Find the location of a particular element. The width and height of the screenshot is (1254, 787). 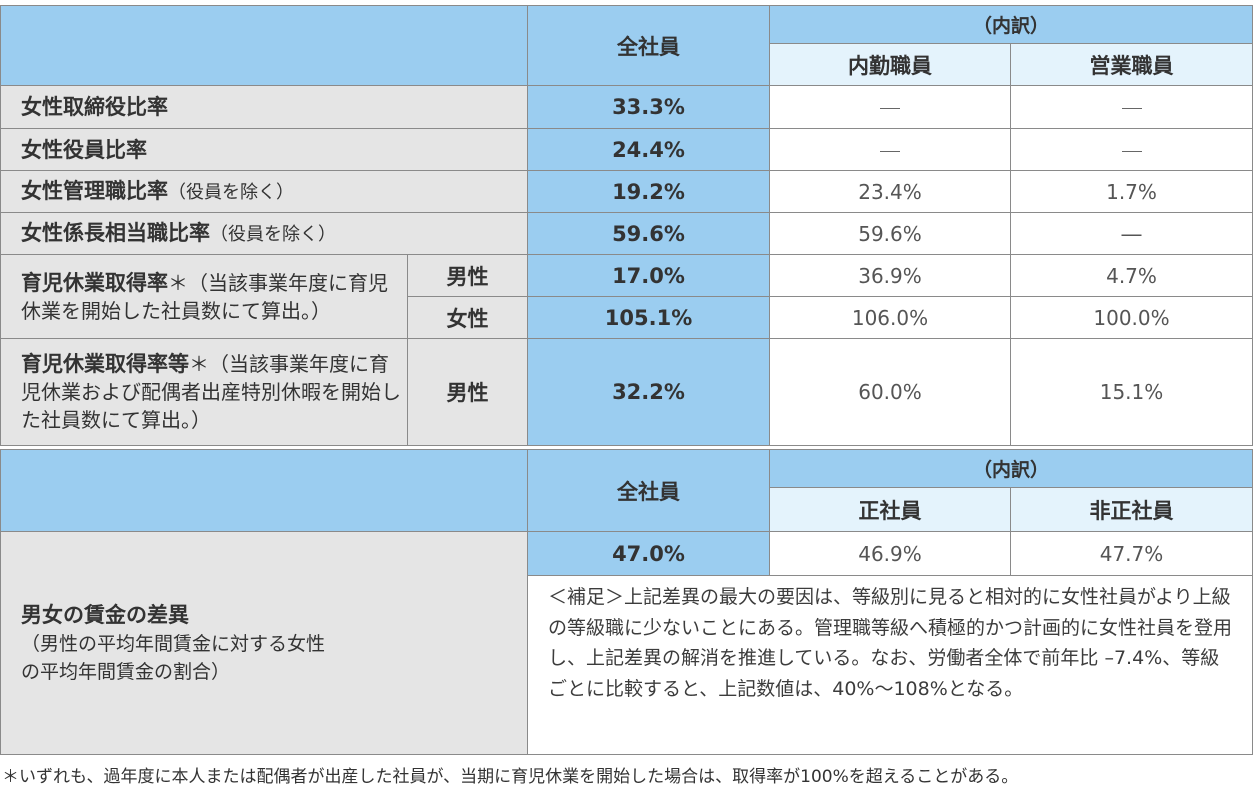

table-row: 女性 105.1% 106.0% 100.0% is located at coordinates (627, 317).